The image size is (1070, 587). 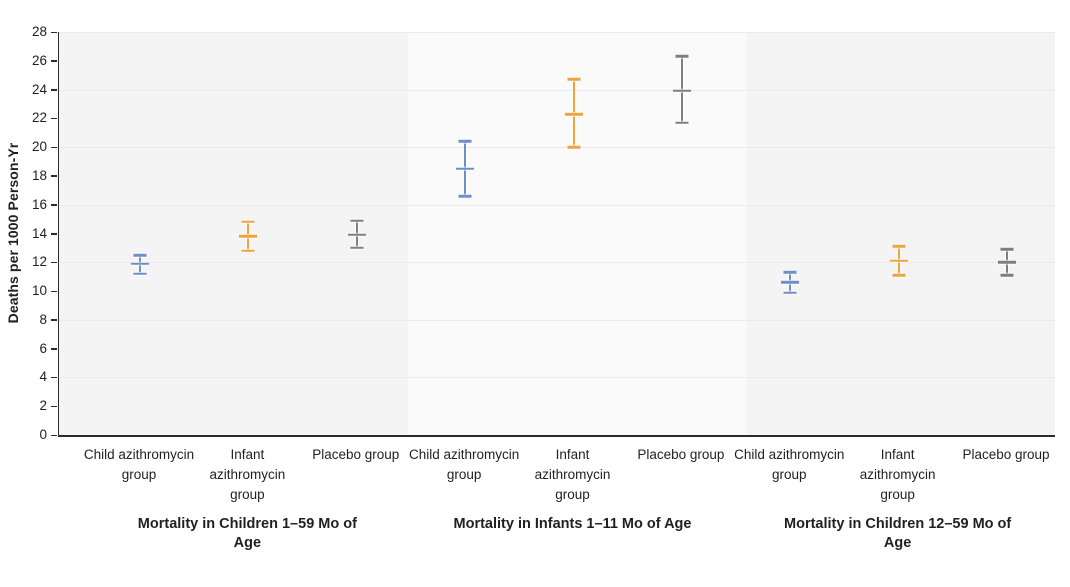 What do you see at coordinates (43, 377) in the screenshot?
I see `y-tick-label-4: 4` at bounding box center [43, 377].